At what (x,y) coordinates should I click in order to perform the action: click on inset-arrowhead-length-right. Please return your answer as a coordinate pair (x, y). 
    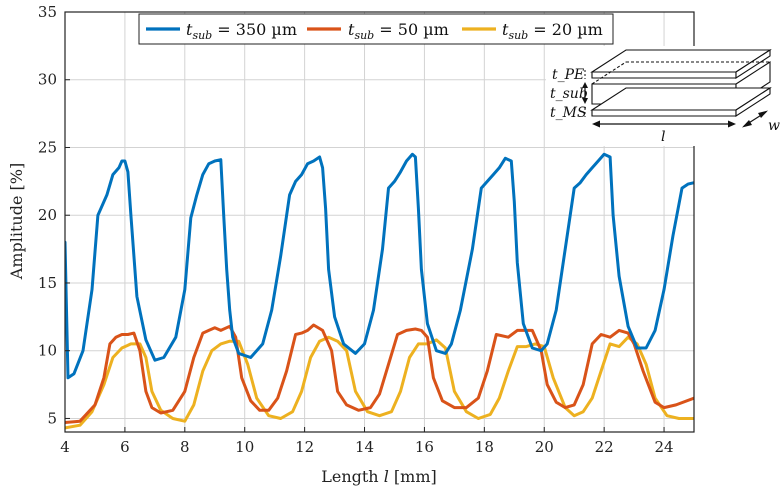
    Looking at the image, I should click on (732, 124).